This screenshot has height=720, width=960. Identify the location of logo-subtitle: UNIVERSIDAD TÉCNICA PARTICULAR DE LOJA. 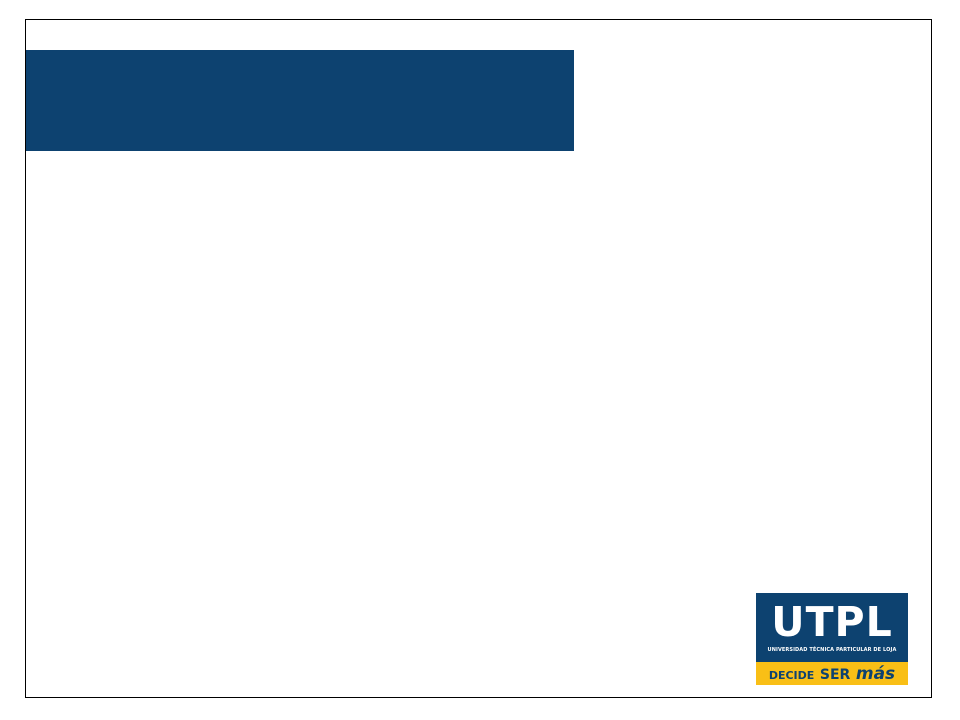
(832, 650).